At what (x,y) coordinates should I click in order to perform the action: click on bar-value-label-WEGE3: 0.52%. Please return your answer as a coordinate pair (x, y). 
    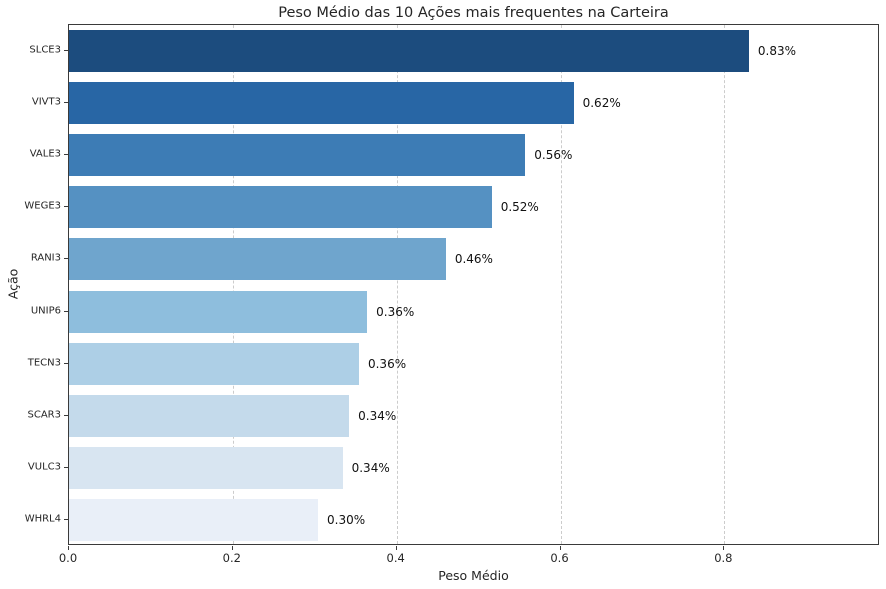
    Looking at the image, I should click on (519, 207).